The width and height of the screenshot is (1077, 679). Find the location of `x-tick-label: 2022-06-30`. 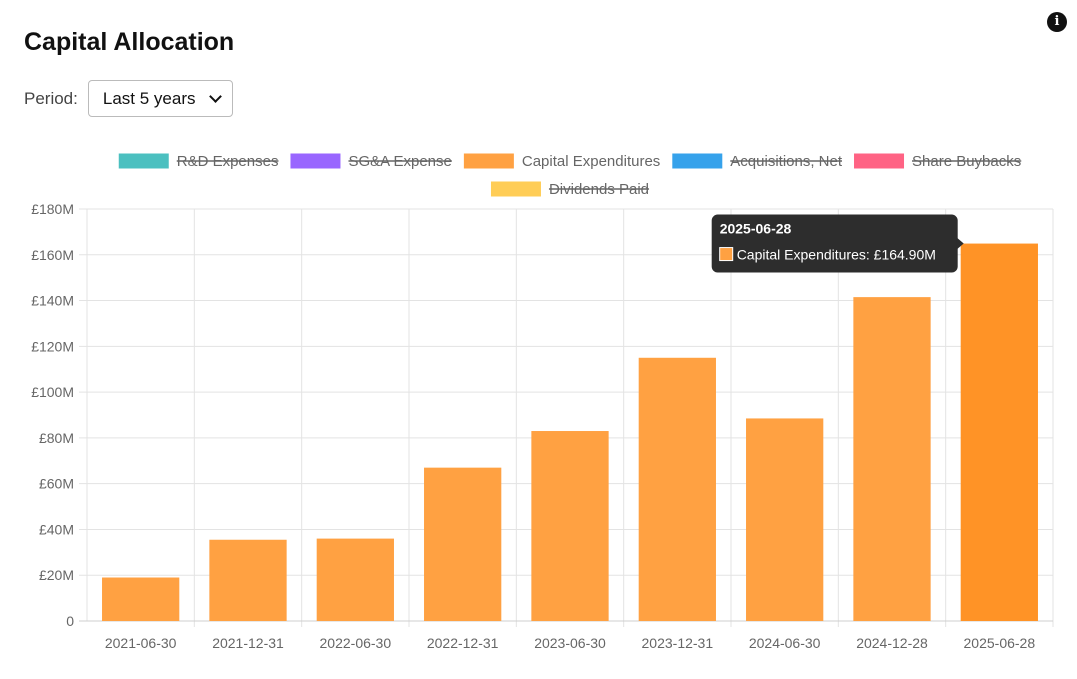

x-tick-label: 2022-06-30 is located at coordinates (356, 643).